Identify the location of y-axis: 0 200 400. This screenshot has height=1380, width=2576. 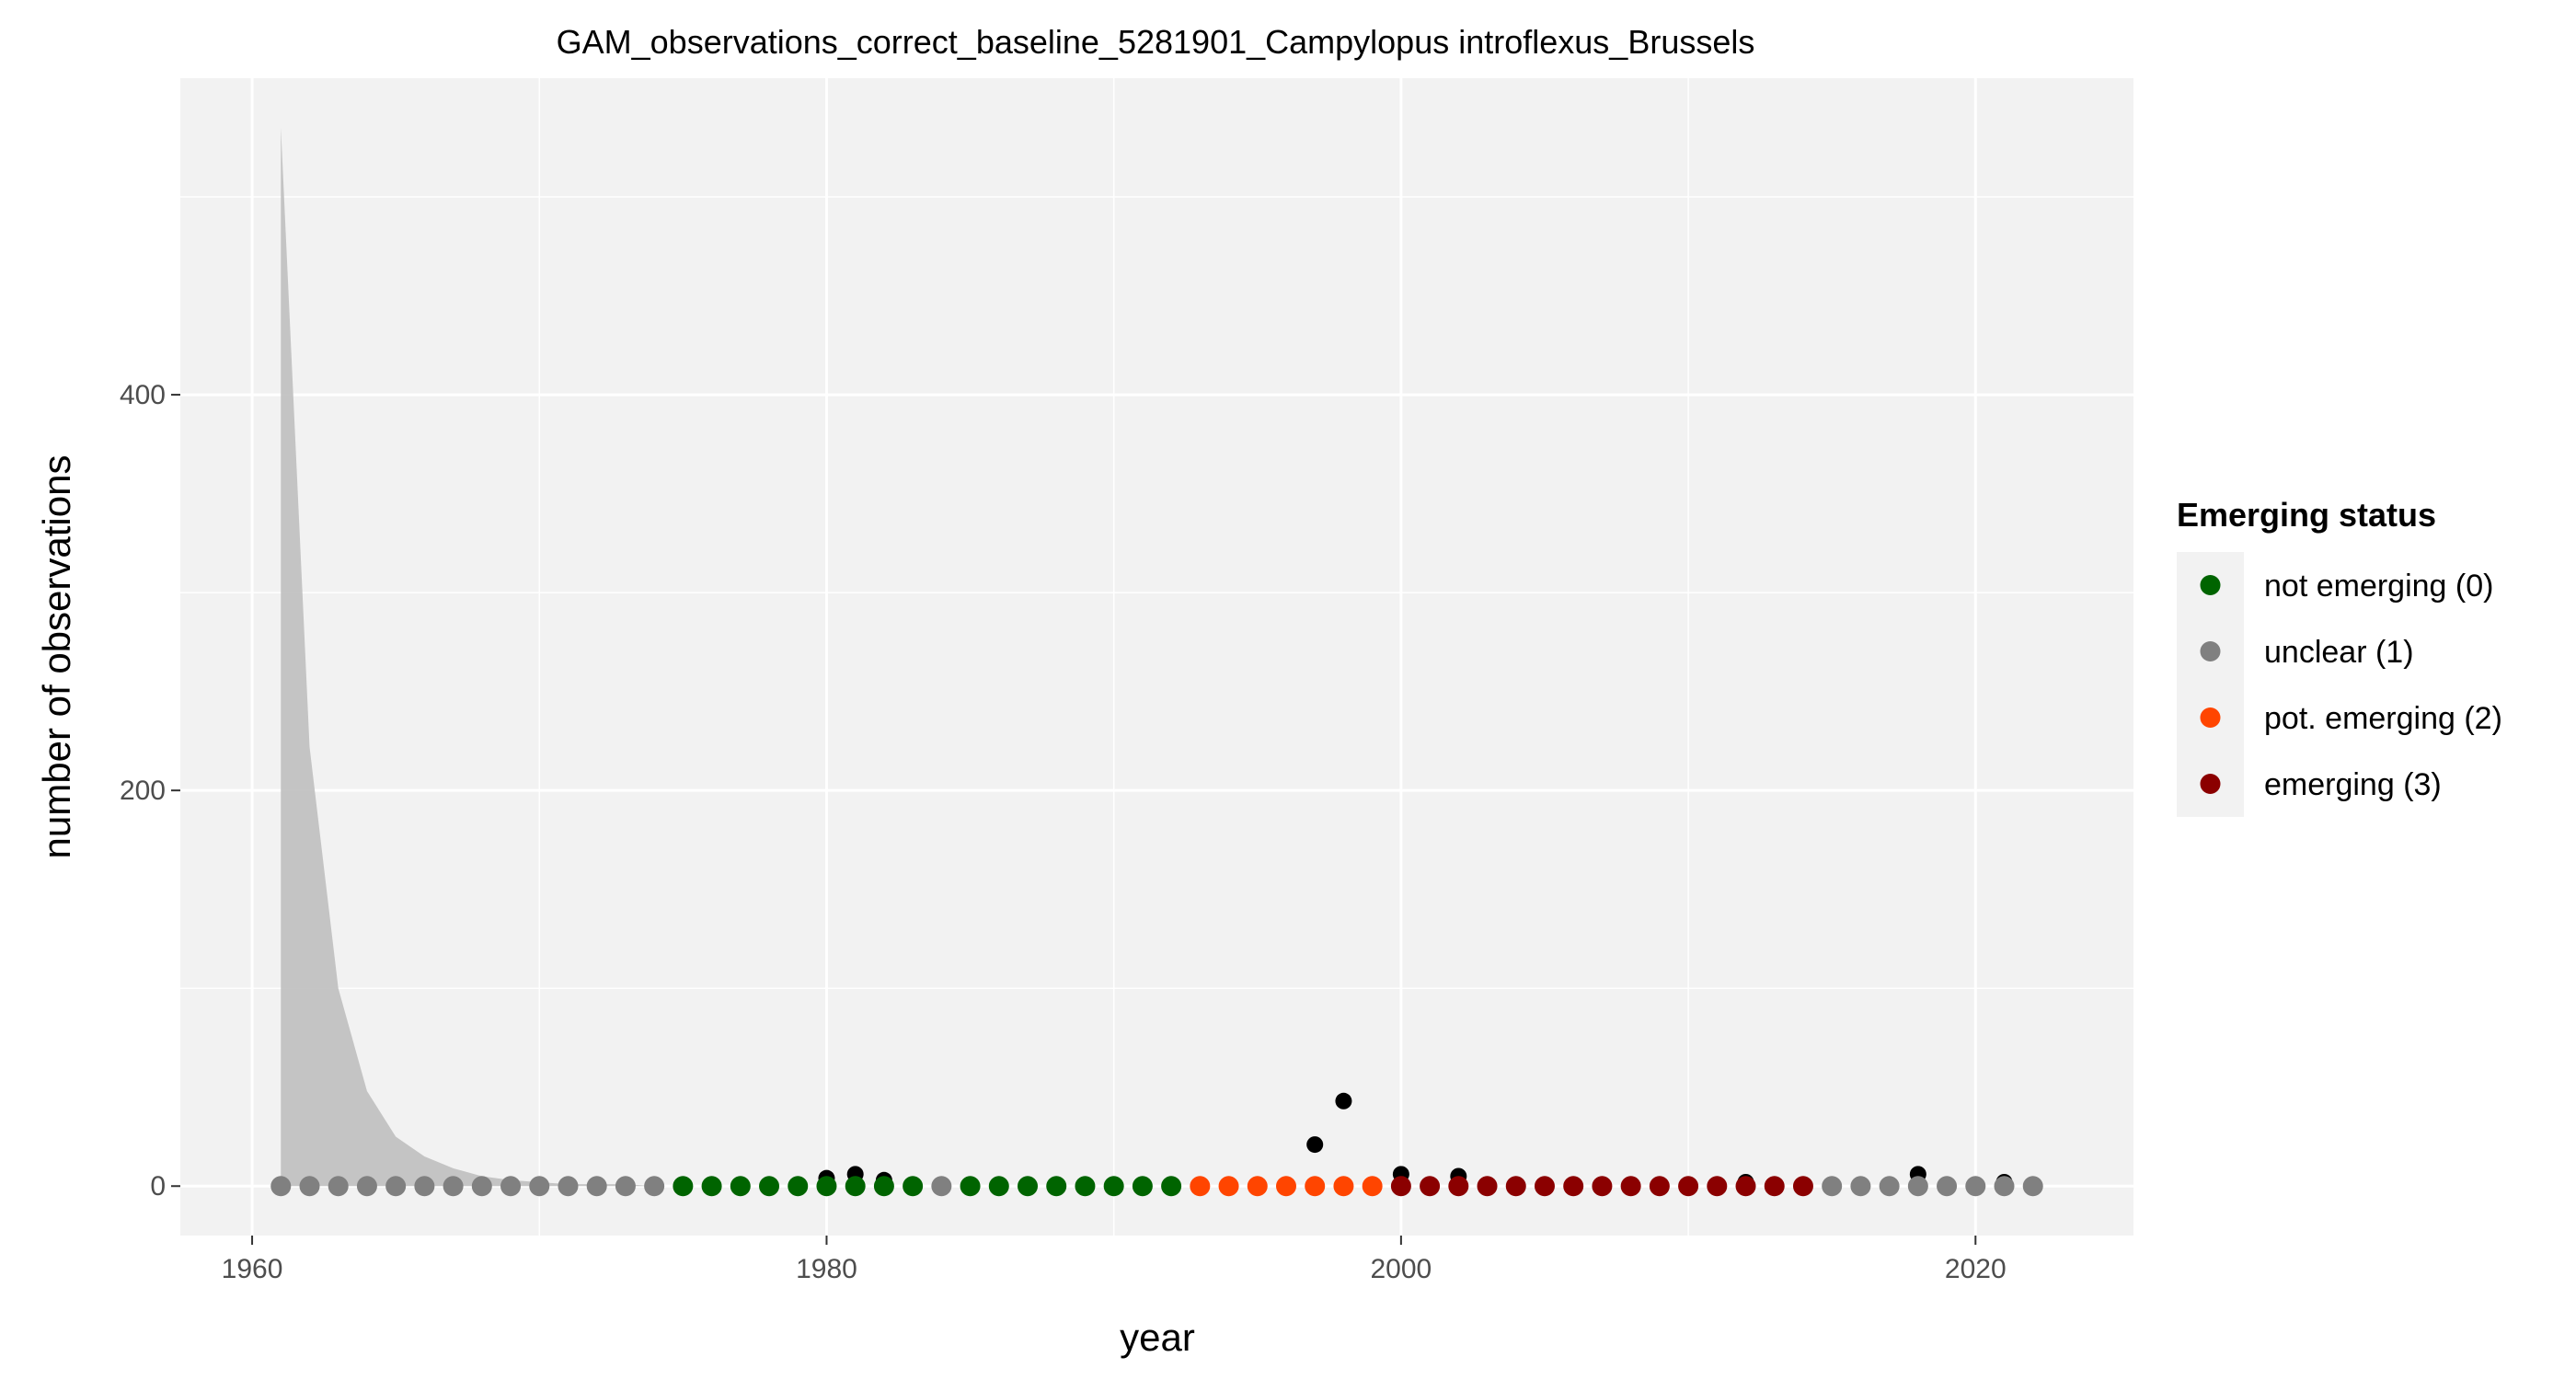
(150, 791).